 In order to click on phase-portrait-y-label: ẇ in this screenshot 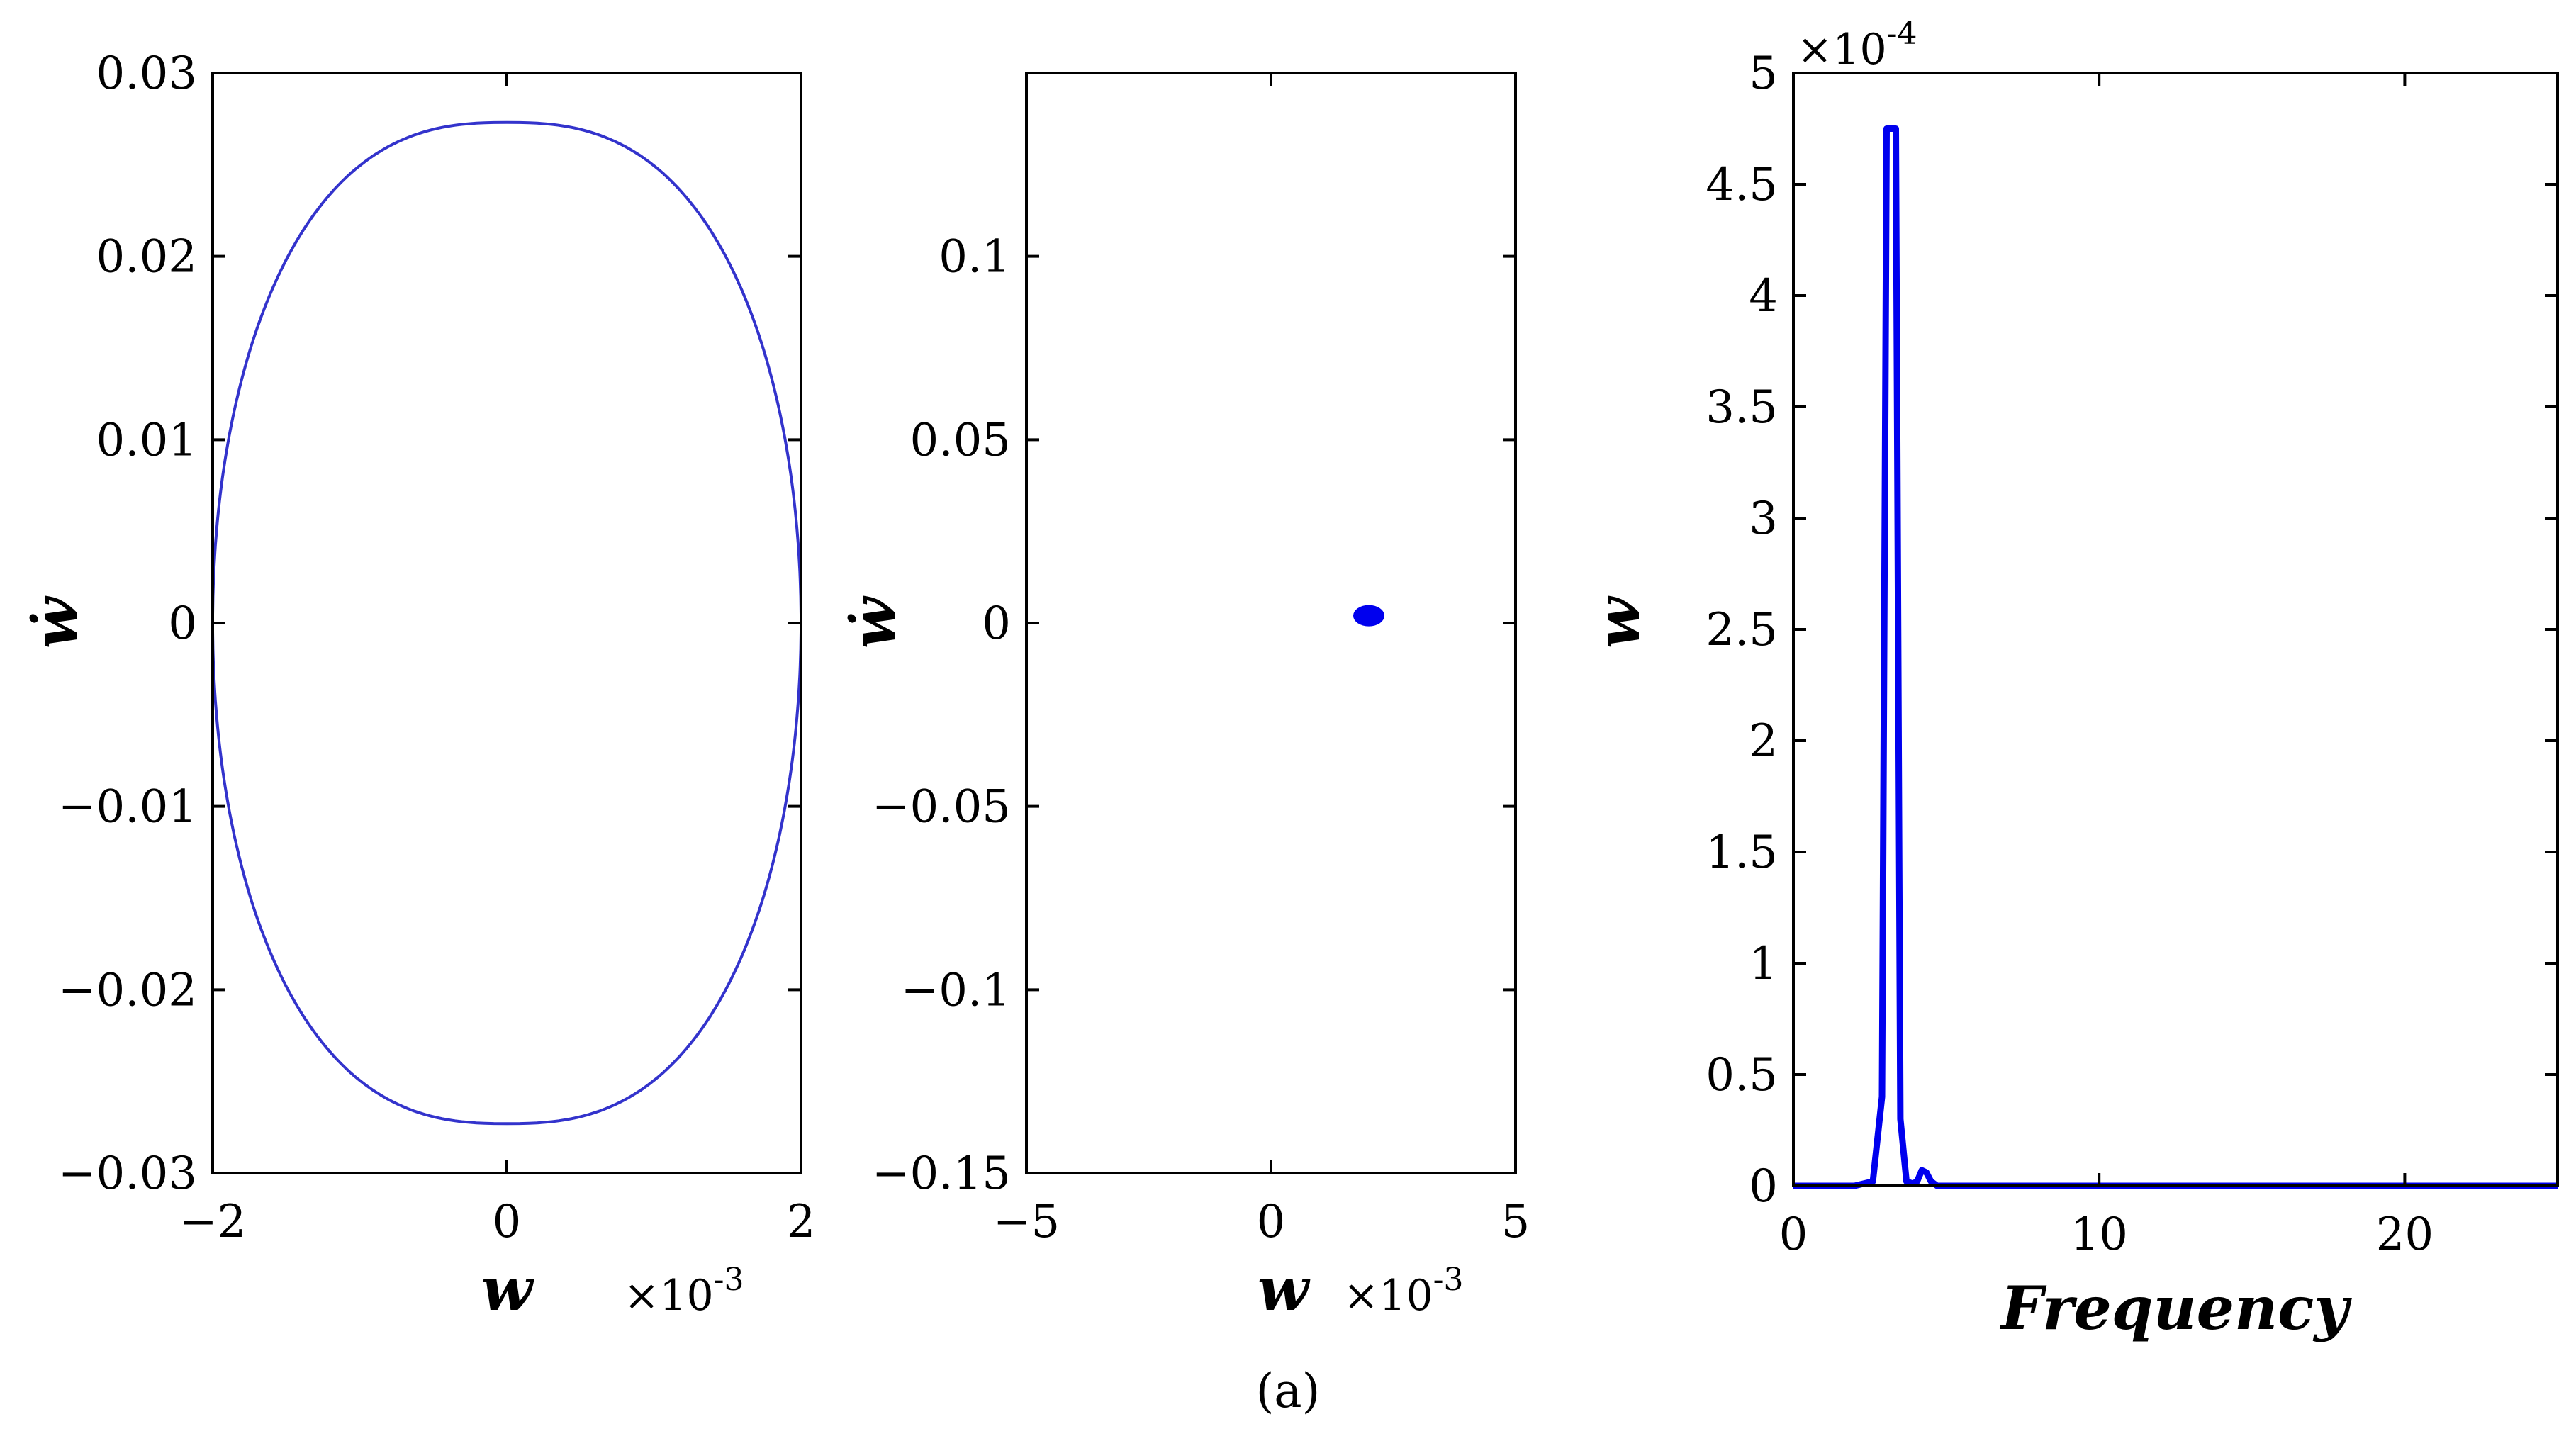, I will do `click(56, 622)`.